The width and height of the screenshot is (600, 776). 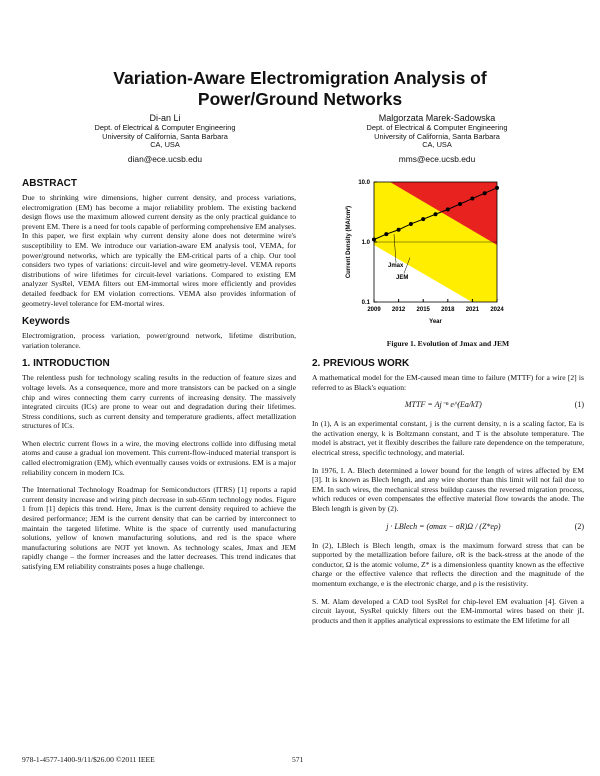 I want to click on y-tick-label: 10.0, so click(x=364, y=183).